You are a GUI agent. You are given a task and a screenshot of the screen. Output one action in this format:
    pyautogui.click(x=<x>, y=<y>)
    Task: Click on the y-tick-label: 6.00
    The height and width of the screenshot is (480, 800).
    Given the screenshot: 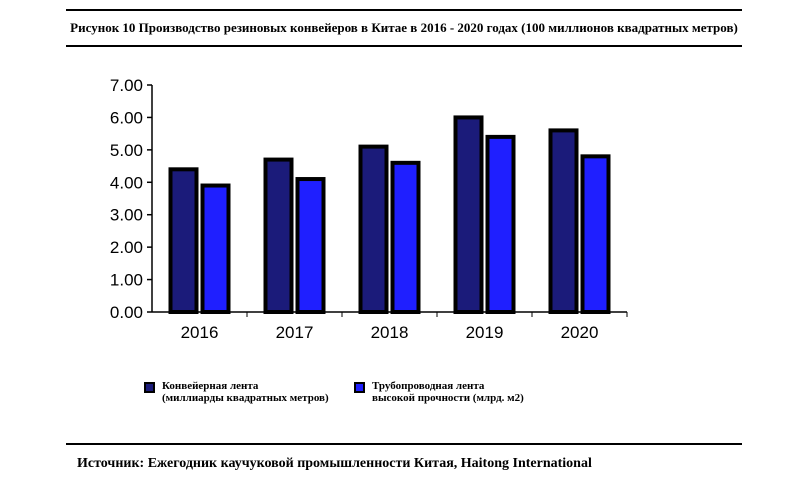 What is the action you would take?
    pyautogui.click(x=126, y=117)
    